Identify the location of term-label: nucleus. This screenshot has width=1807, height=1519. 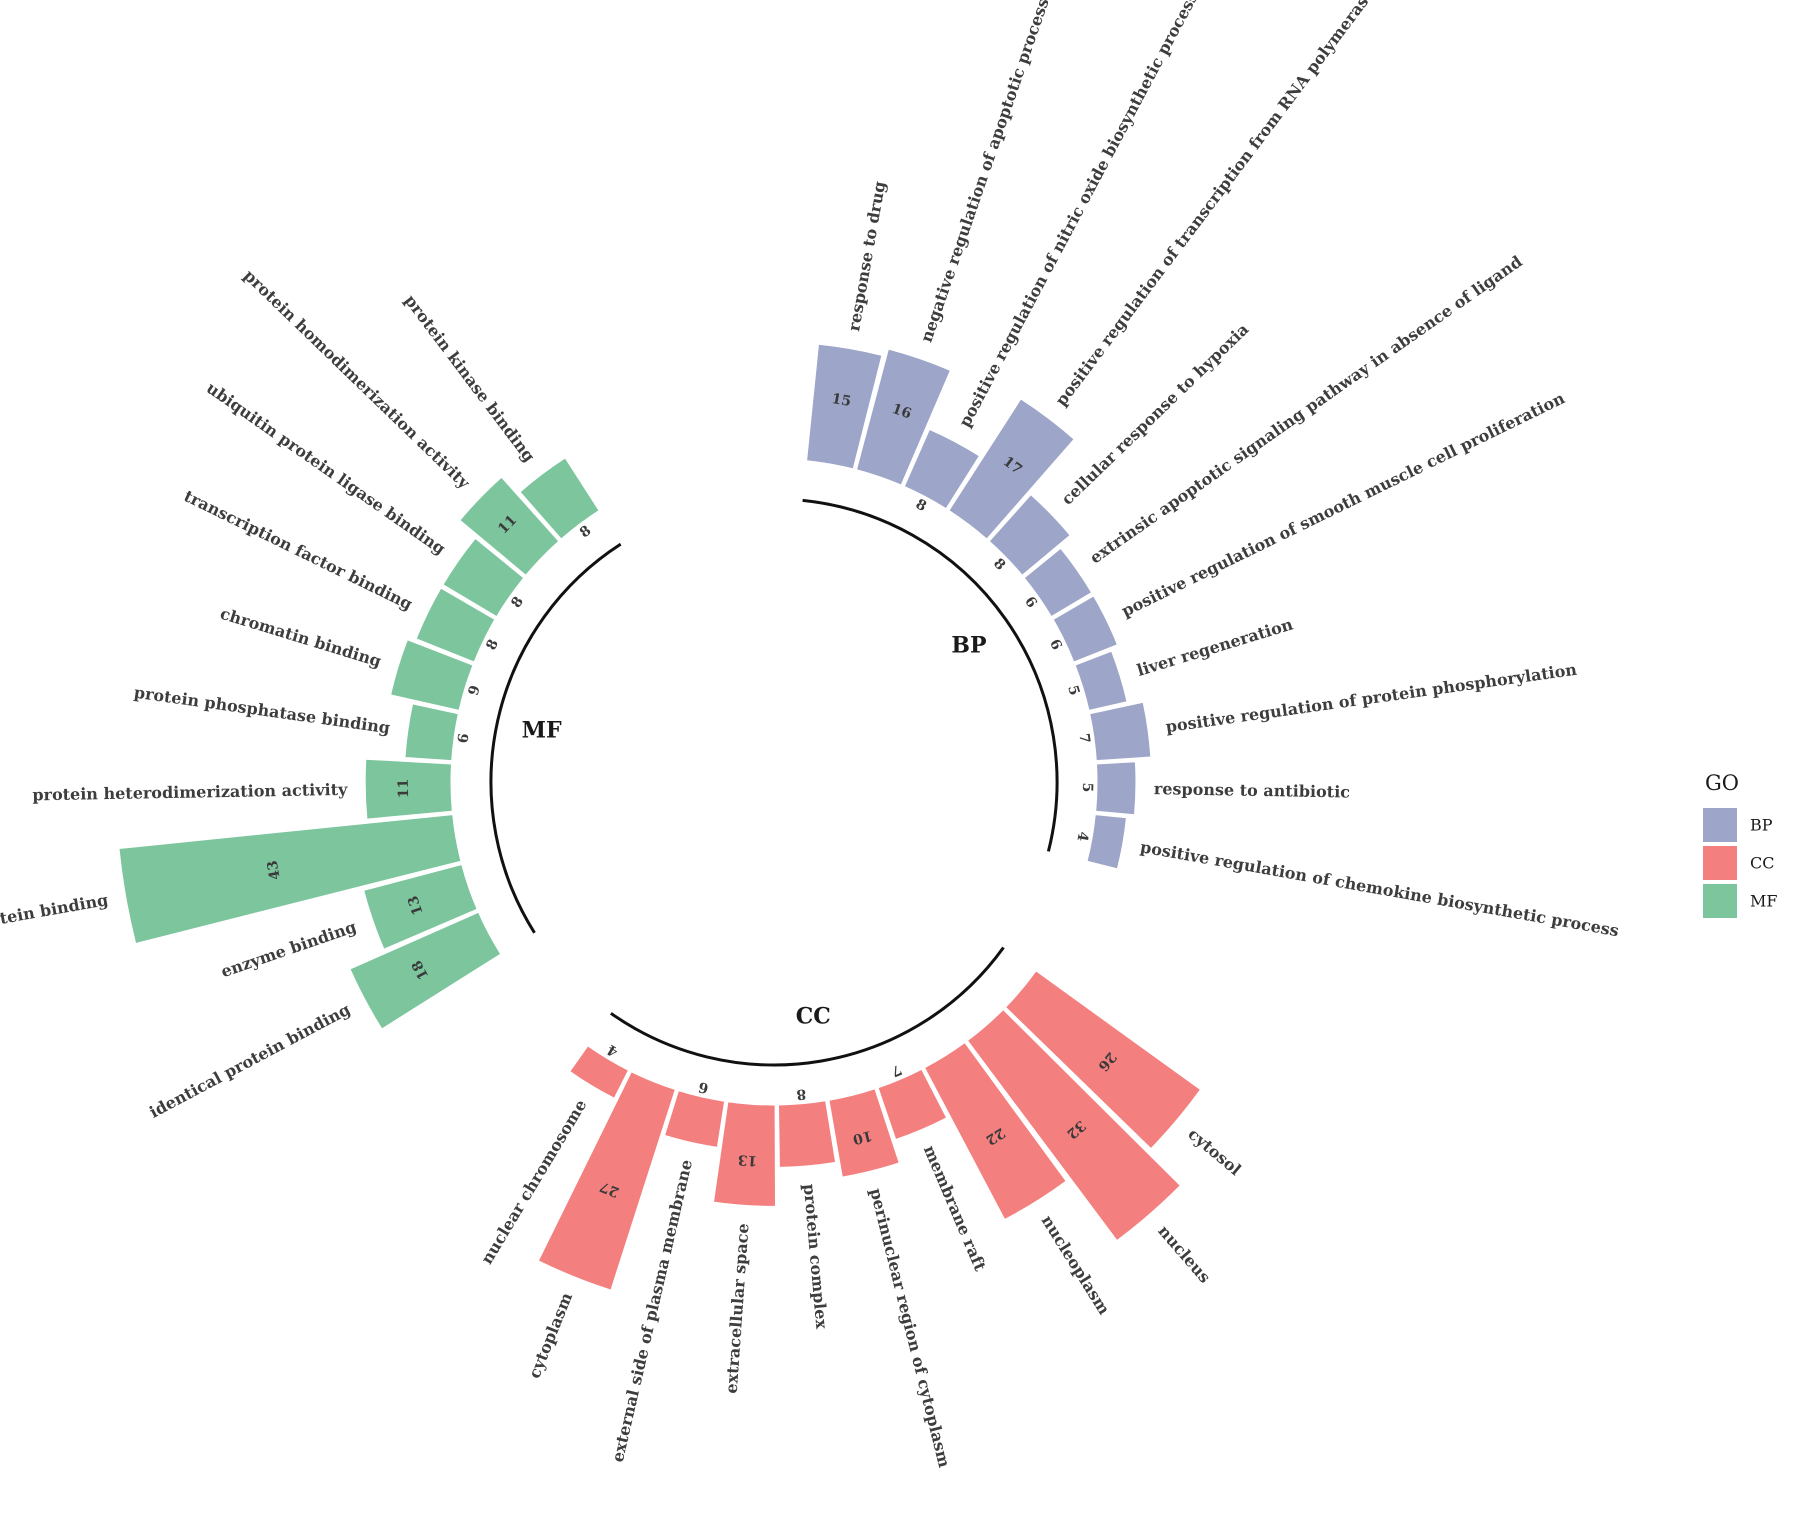
(1184, 1253).